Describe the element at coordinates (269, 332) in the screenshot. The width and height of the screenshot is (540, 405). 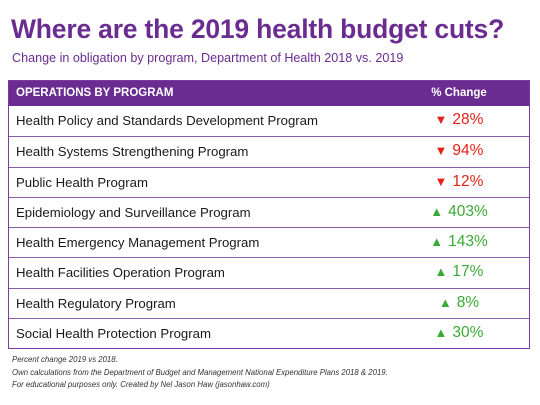
I see `table-row: Social Health Protection Program ▲ 30%` at that location.